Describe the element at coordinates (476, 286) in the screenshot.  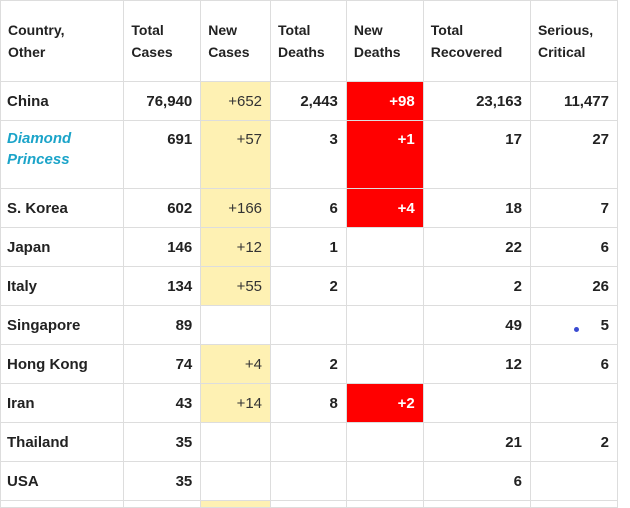
I see `cell-total-recovered: 2` at that location.